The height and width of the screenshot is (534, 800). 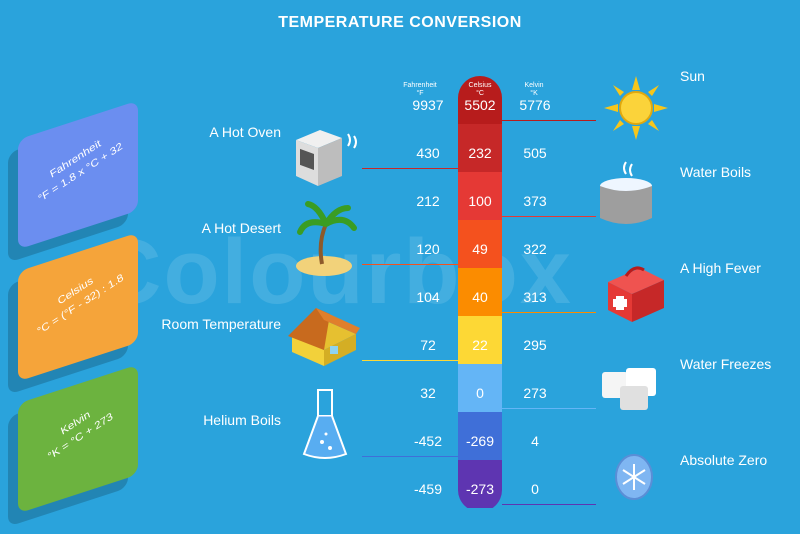 I want to click on reference-label: Absolute Zero, so click(x=724, y=460).